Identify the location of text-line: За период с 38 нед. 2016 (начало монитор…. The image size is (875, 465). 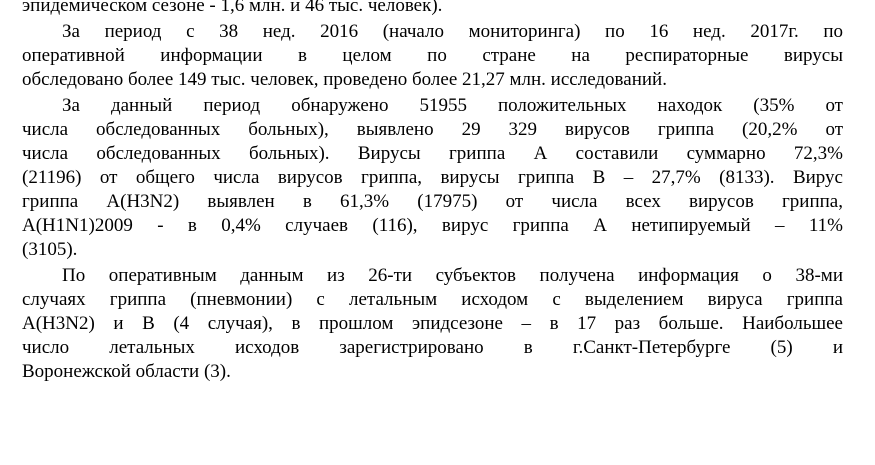
(452, 31).